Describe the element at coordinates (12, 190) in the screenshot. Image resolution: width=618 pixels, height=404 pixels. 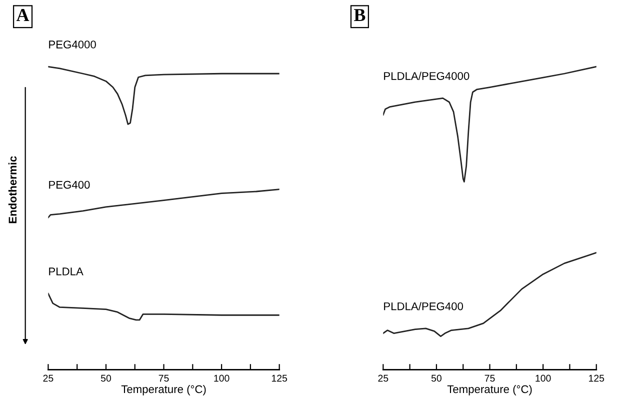
I see `y-axis-title: Endothermic` at that location.